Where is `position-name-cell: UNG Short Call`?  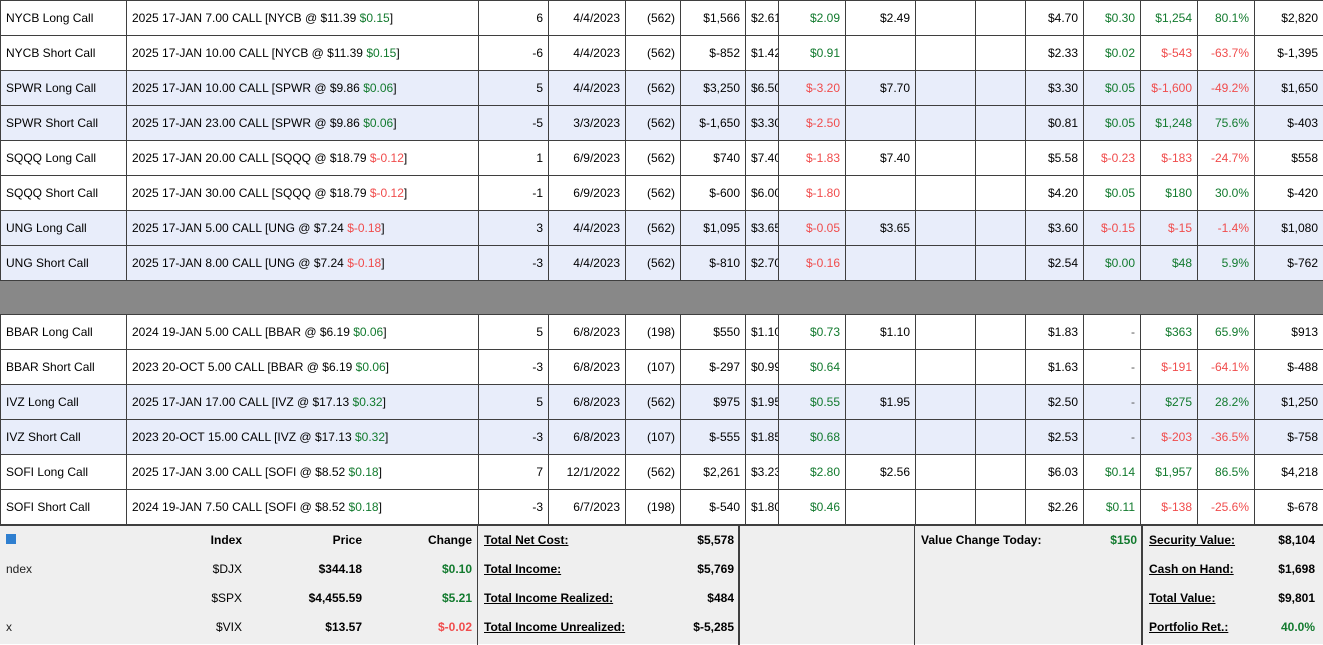 position-name-cell: UNG Short Call is located at coordinates (64, 263).